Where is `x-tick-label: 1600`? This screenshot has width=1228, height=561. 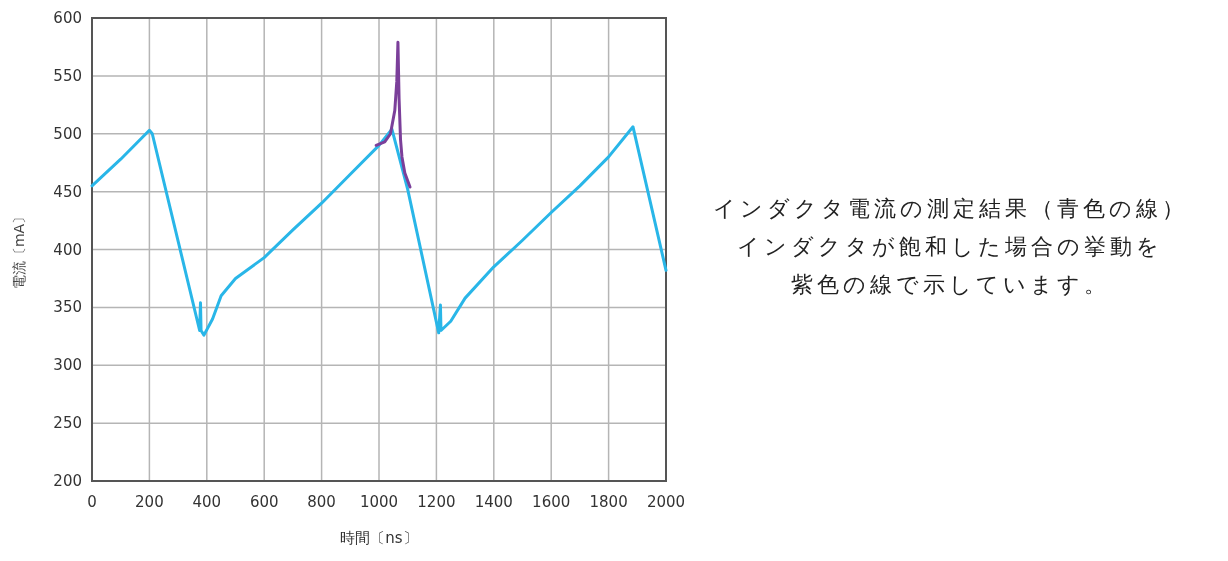
x-tick-label: 1600 is located at coordinates (551, 502).